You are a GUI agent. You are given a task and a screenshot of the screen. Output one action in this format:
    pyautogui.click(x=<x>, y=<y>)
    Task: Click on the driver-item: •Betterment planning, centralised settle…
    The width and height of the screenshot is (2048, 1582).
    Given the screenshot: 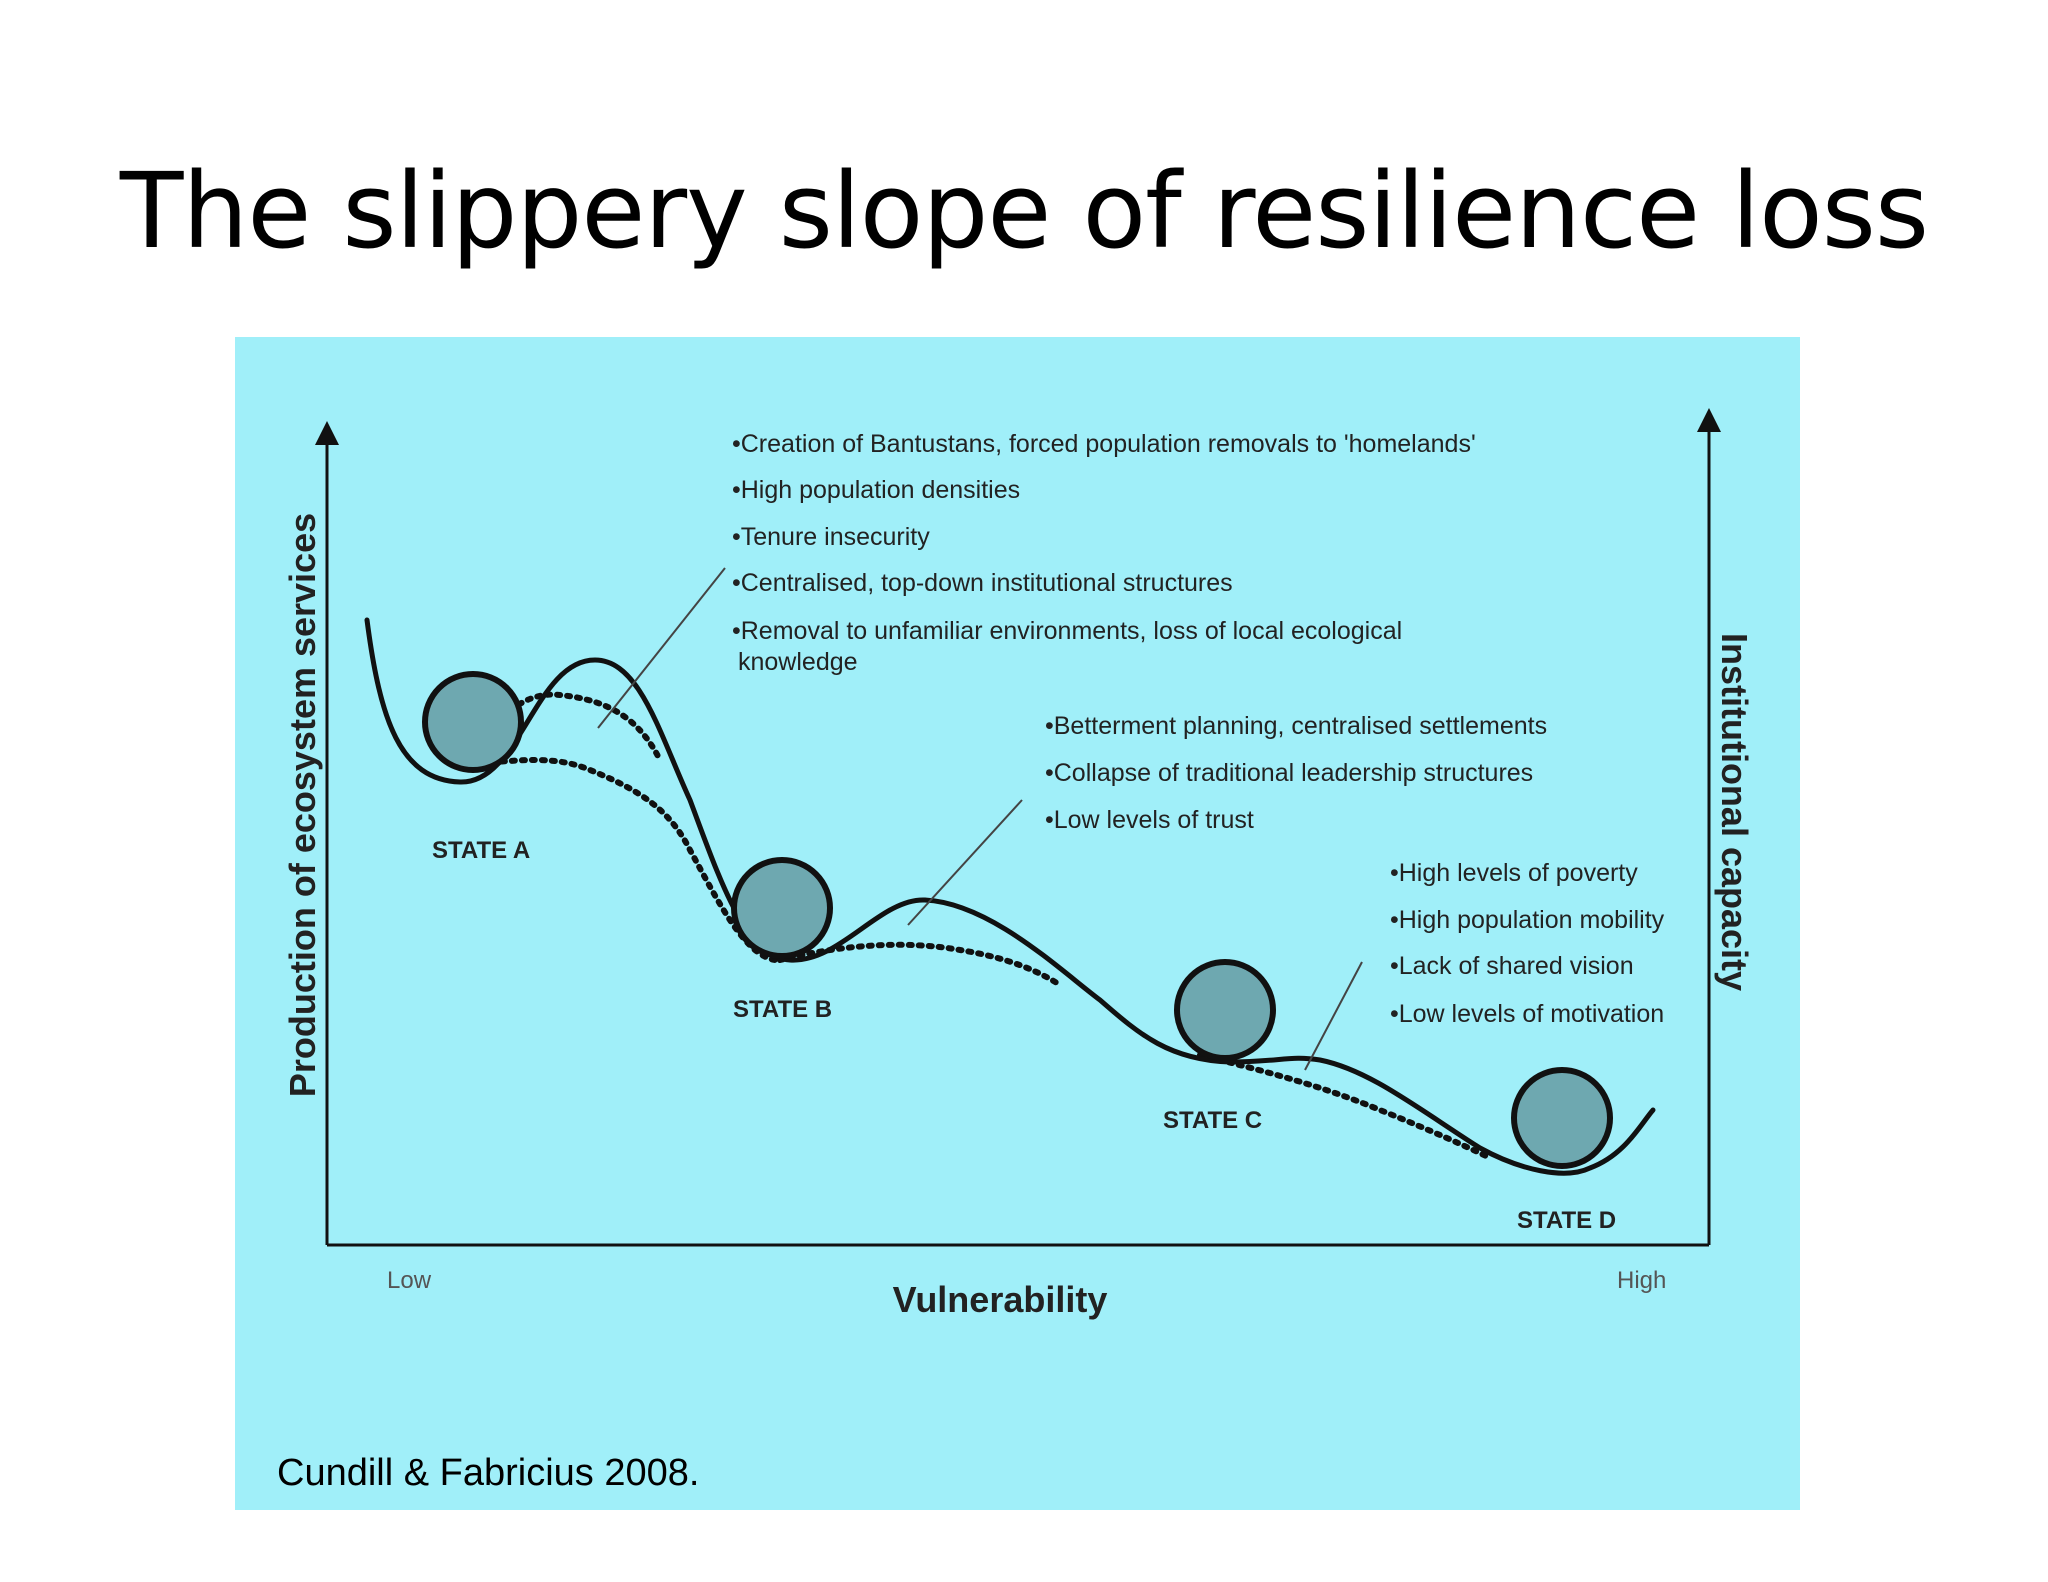 What is the action you would take?
    pyautogui.click(x=1296, y=726)
    